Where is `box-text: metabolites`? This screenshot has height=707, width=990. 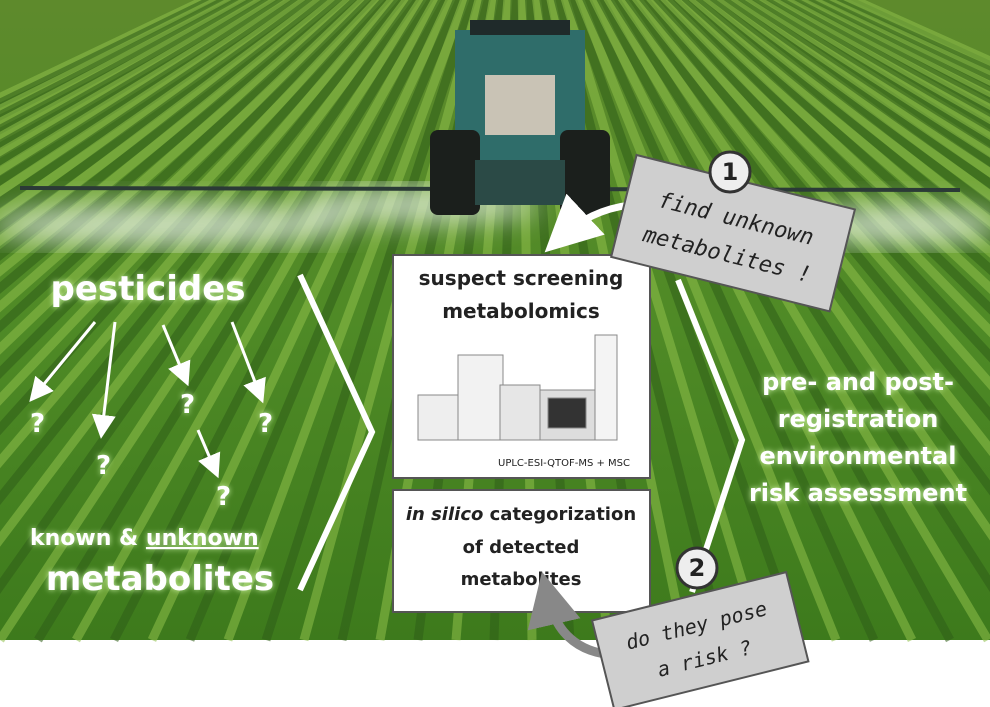
box-text: metabolites is located at coordinates (521, 579).